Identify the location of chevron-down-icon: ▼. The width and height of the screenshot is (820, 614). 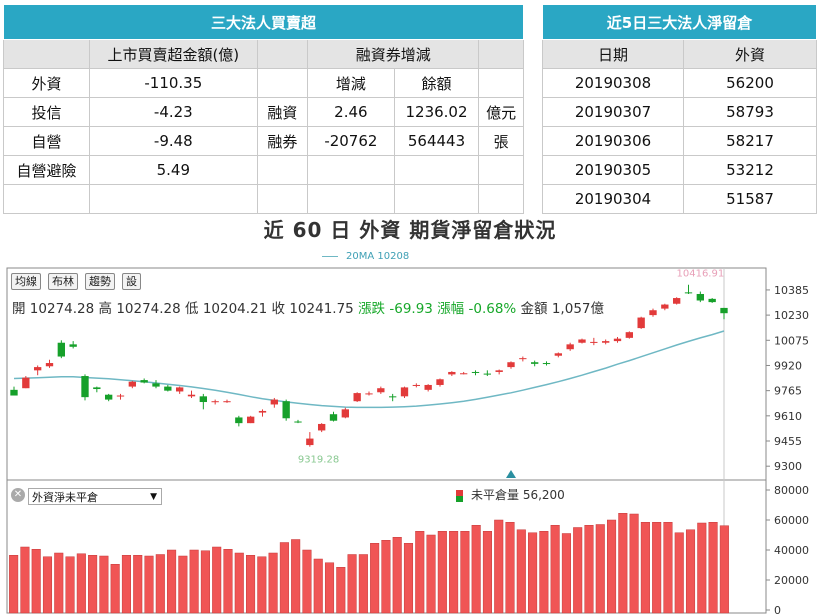
(153, 497).